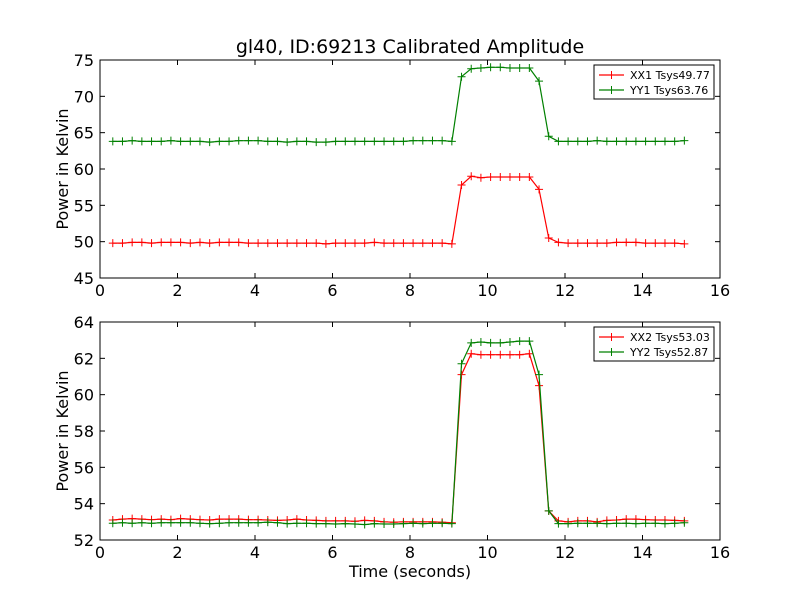 The height and width of the screenshot is (600, 800). What do you see at coordinates (84, 60) in the screenshot?
I see `y-tick-label: 75` at bounding box center [84, 60].